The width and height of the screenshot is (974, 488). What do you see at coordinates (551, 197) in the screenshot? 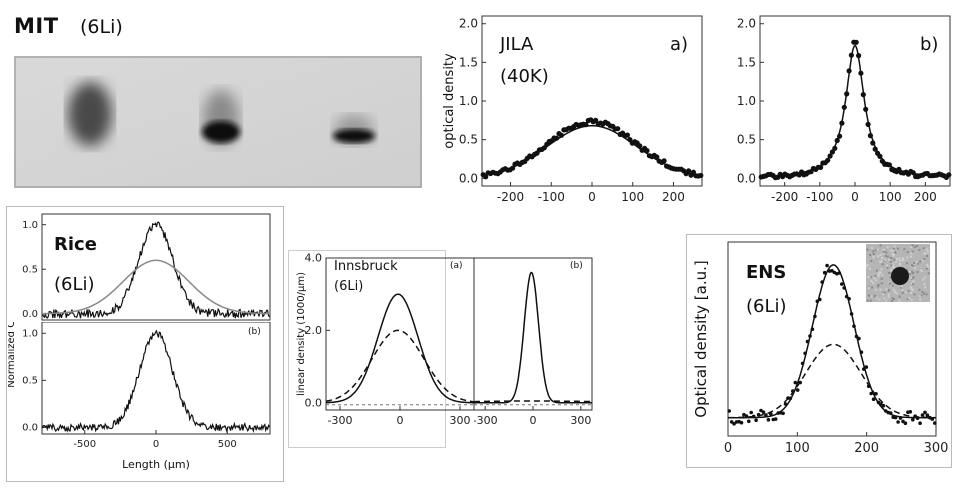
I see `x-tick-label: -100` at bounding box center [551, 197].